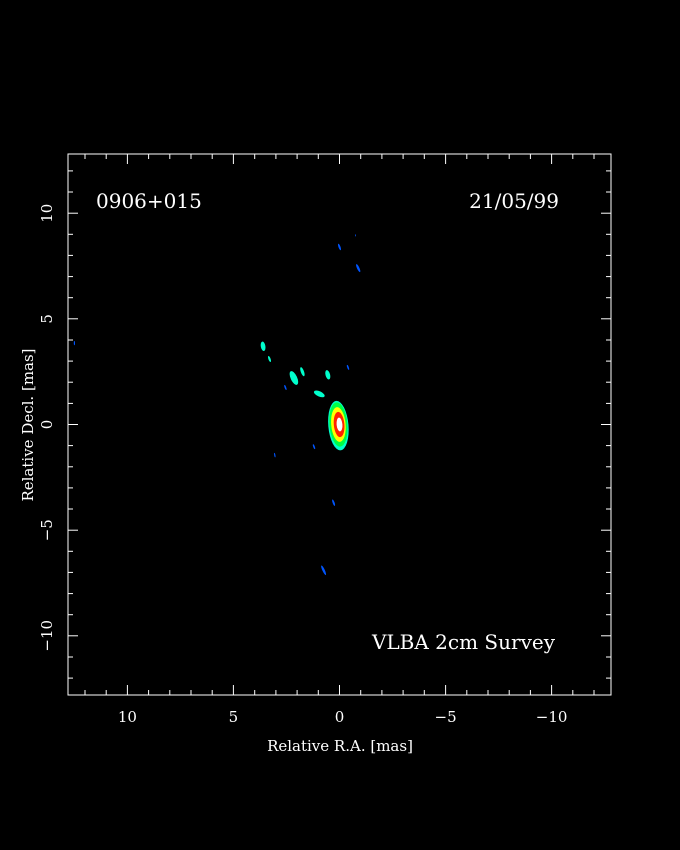  Describe the element at coordinates (463, 642) in the screenshot. I see `survey-label: VLBA 2cm Survey` at that location.